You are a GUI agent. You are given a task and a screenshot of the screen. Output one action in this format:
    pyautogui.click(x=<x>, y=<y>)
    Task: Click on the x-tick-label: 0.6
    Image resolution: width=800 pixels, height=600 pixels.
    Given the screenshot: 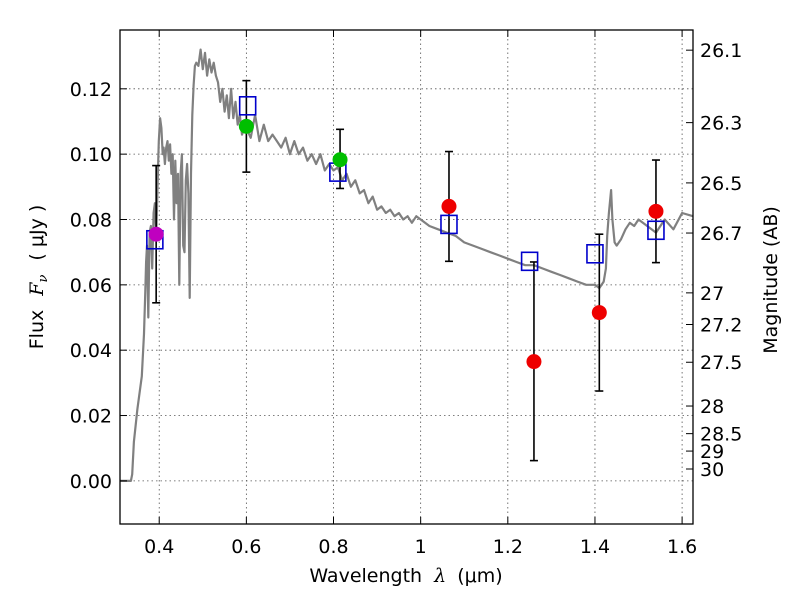 What is the action you would take?
    pyautogui.click(x=246, y=547)
    